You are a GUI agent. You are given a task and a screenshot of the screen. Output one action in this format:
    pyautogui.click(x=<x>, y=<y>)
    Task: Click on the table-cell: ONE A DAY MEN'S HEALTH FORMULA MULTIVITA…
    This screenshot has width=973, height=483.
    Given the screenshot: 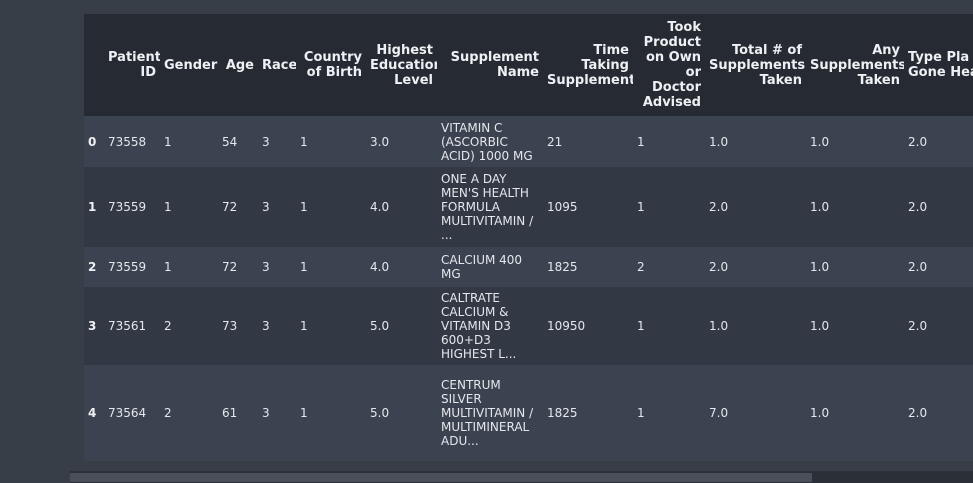 What is the action you would take?
    pyautogui.click(x=487, y=207)
    